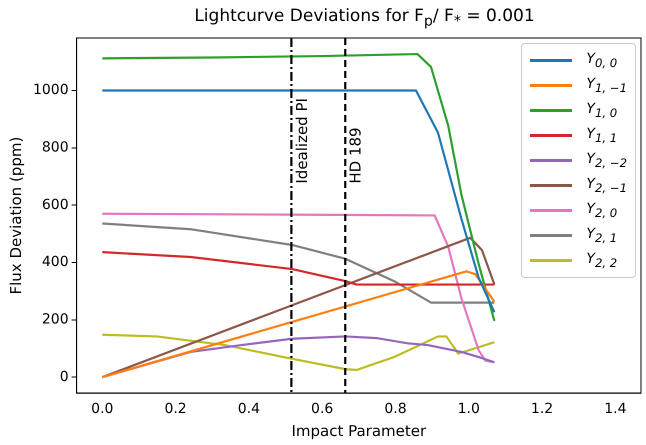  I want to click on legend-label: Y$_{2, 2}$, so click(602, 260).